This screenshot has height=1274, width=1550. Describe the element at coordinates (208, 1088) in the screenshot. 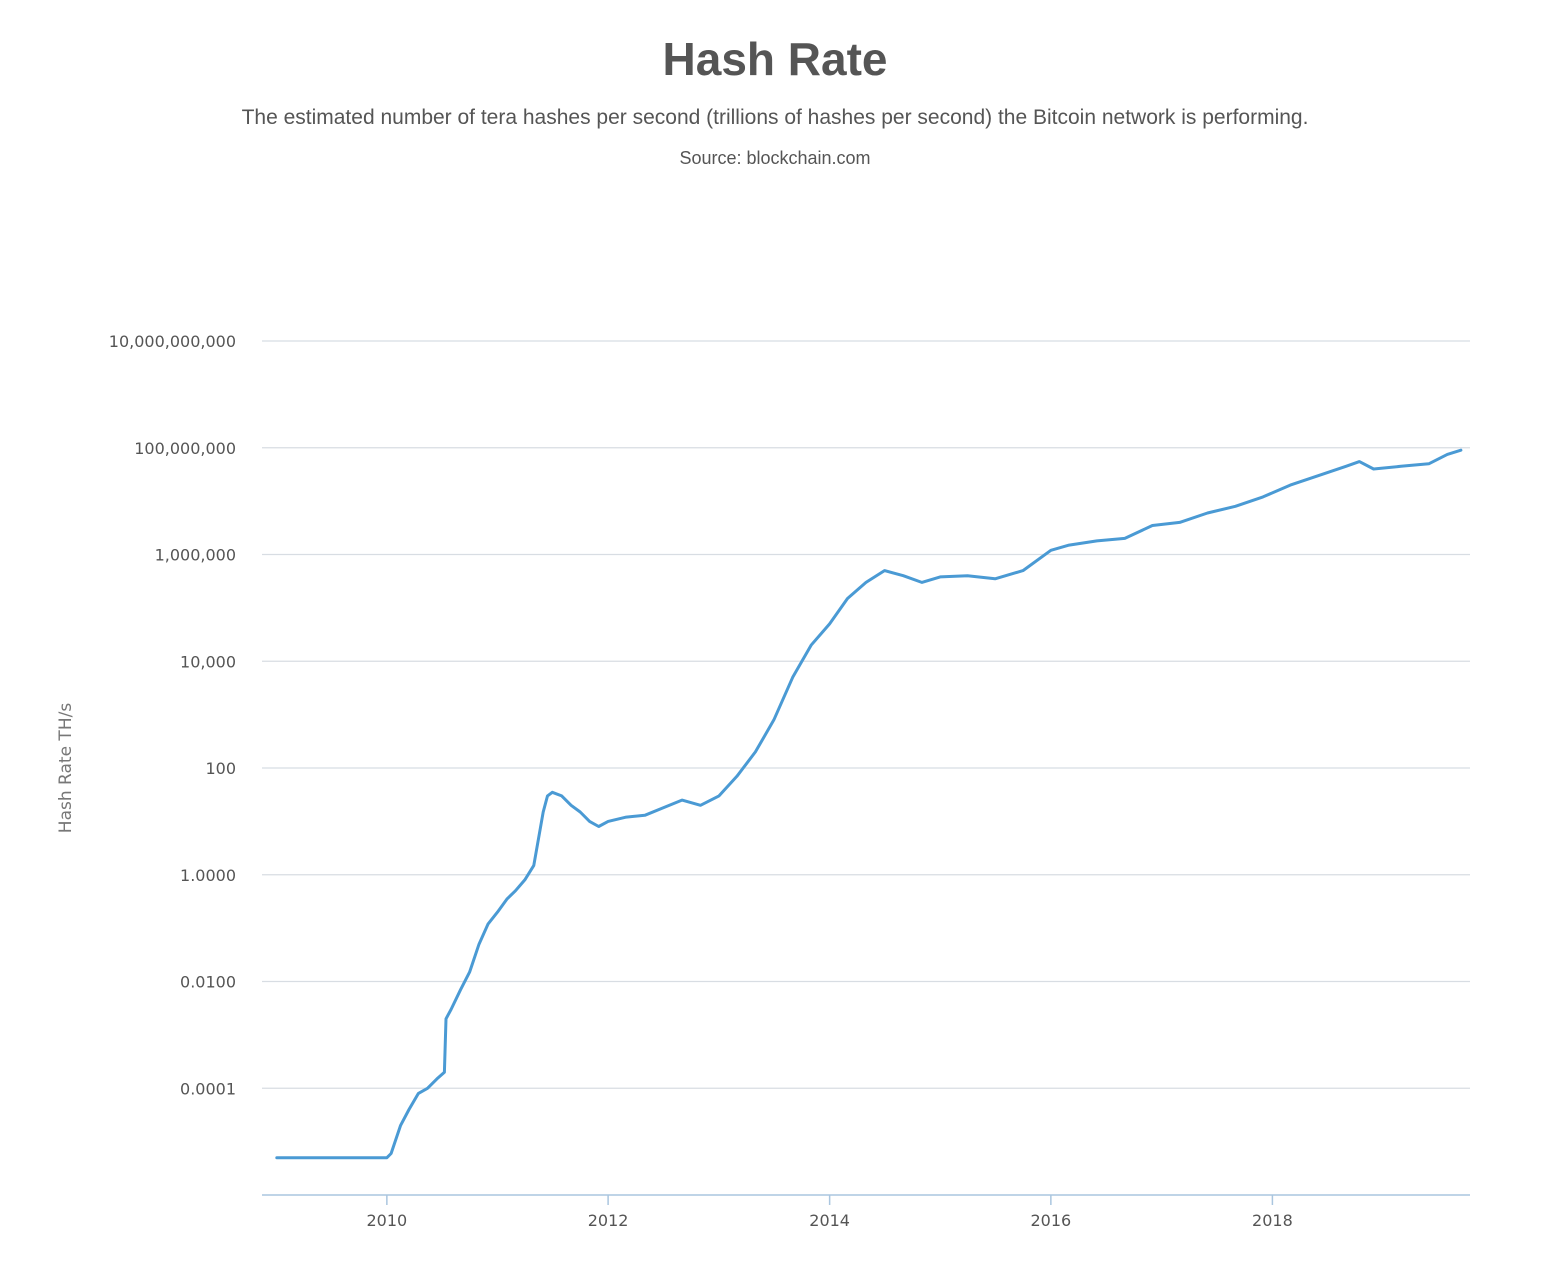

I see `y-tick-label: 0.0001` at that location.